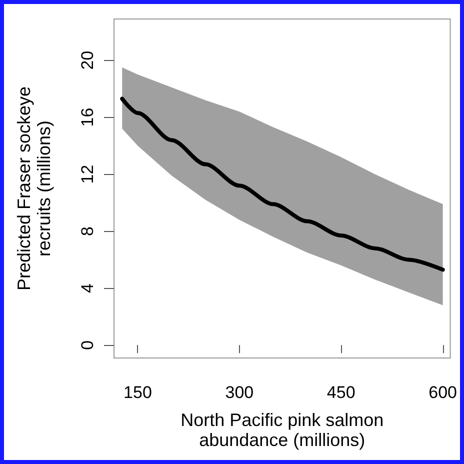 This screenshot has height=464, width=464. What do you see at coordinates (87, 60) in the screenshot?
I see `y-tick-label: 20` at bounding box center [87, 60].